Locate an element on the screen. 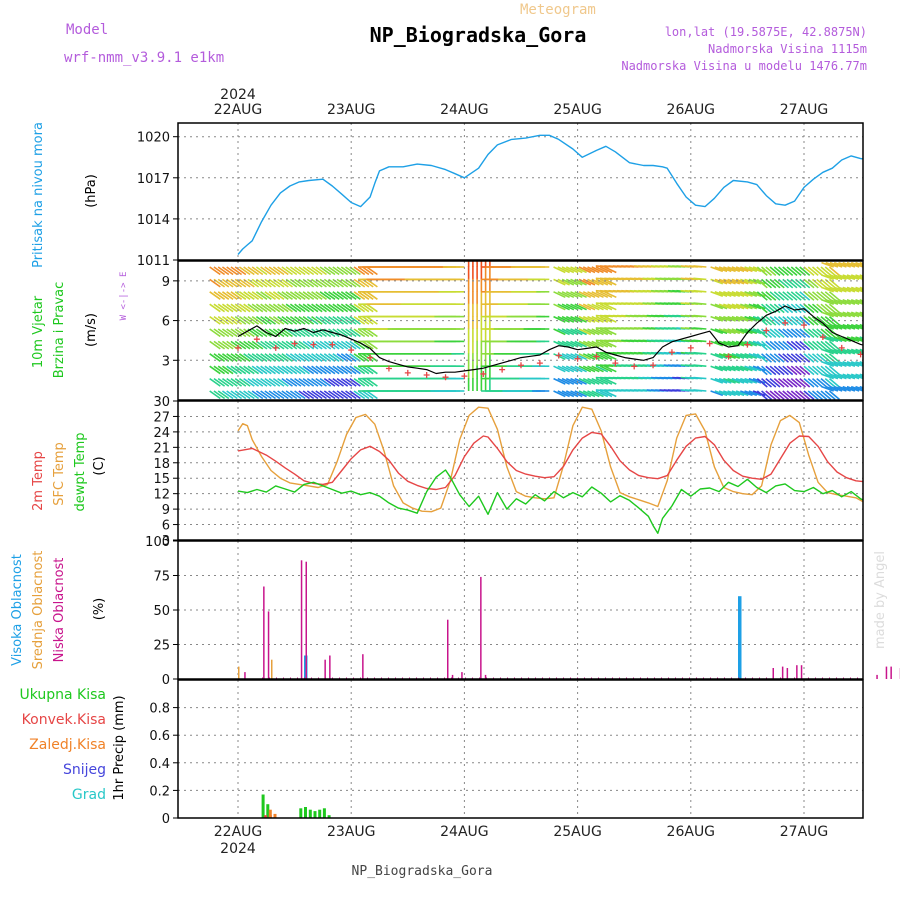 The height and width of the screenshot is (900, 900). tick-label-y: 9 is located at coordinates (166, 510).